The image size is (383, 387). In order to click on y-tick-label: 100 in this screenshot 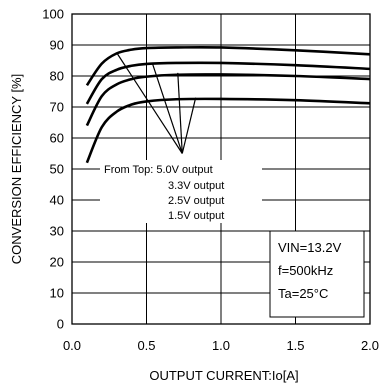, I will do `click(53, 14)`.